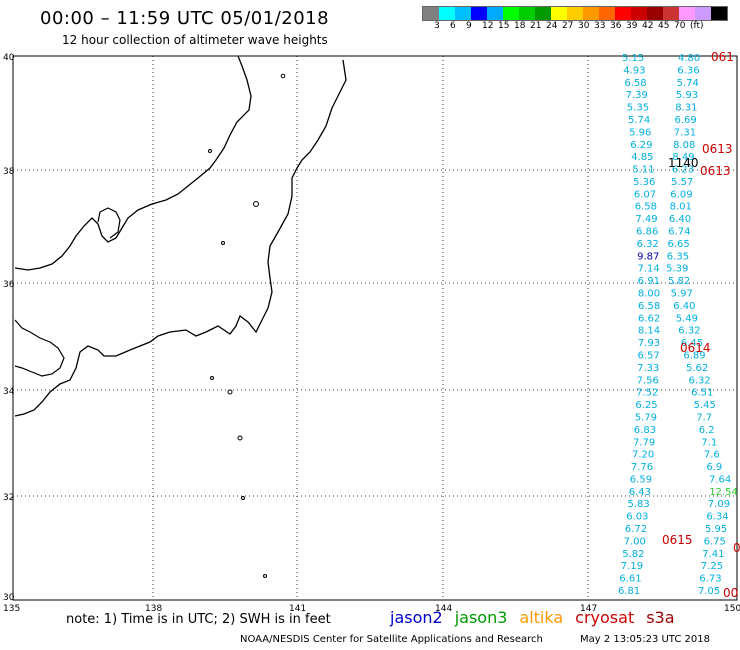  Describe the element at coordinates (645, 430) in the screenshot. I see `swh-value: 6.83` at that location.